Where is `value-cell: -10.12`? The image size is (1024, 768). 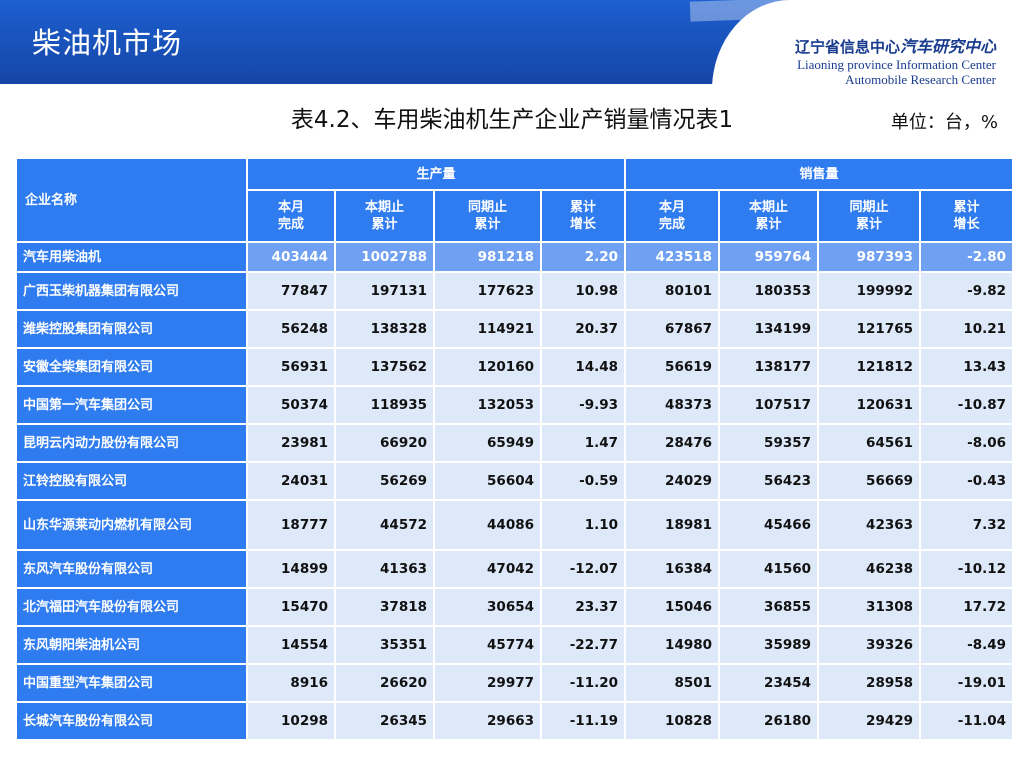 value-cell: -10.12 is located at coordinates (967, 569).